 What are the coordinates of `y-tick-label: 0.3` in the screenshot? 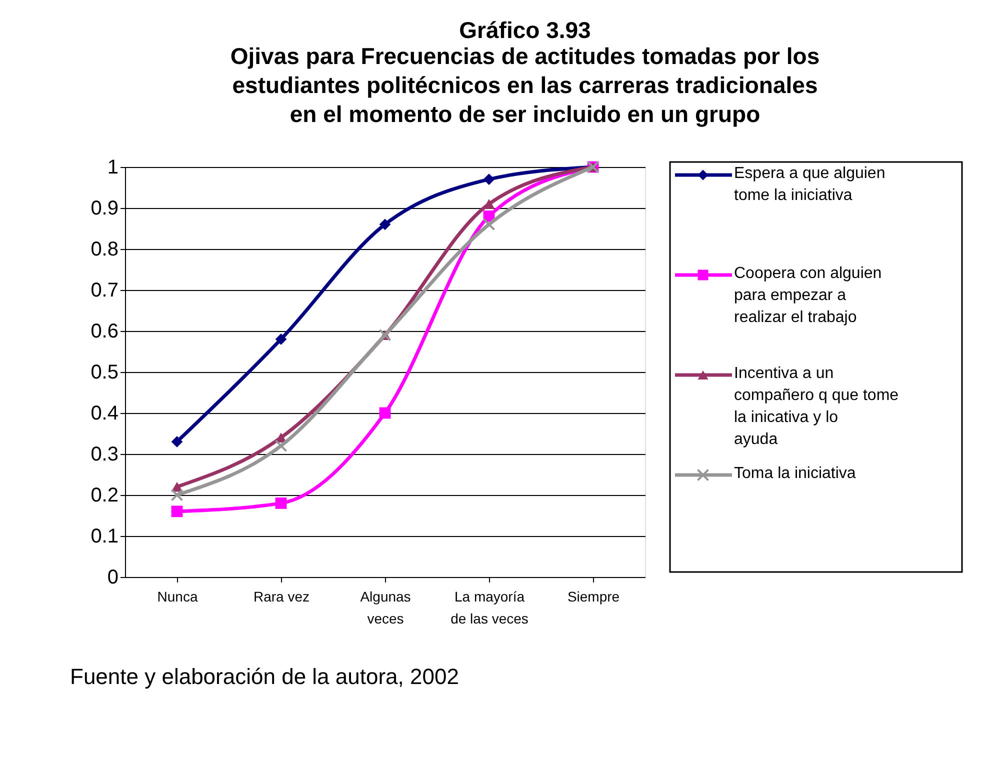 It's located at (104, 455).